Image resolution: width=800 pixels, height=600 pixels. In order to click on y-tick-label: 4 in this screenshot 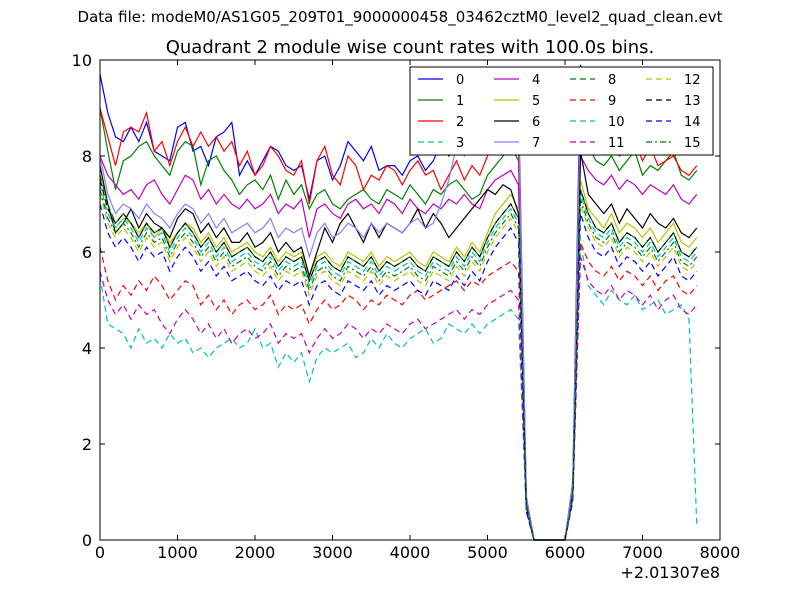, I will do `click(87, 348)`.